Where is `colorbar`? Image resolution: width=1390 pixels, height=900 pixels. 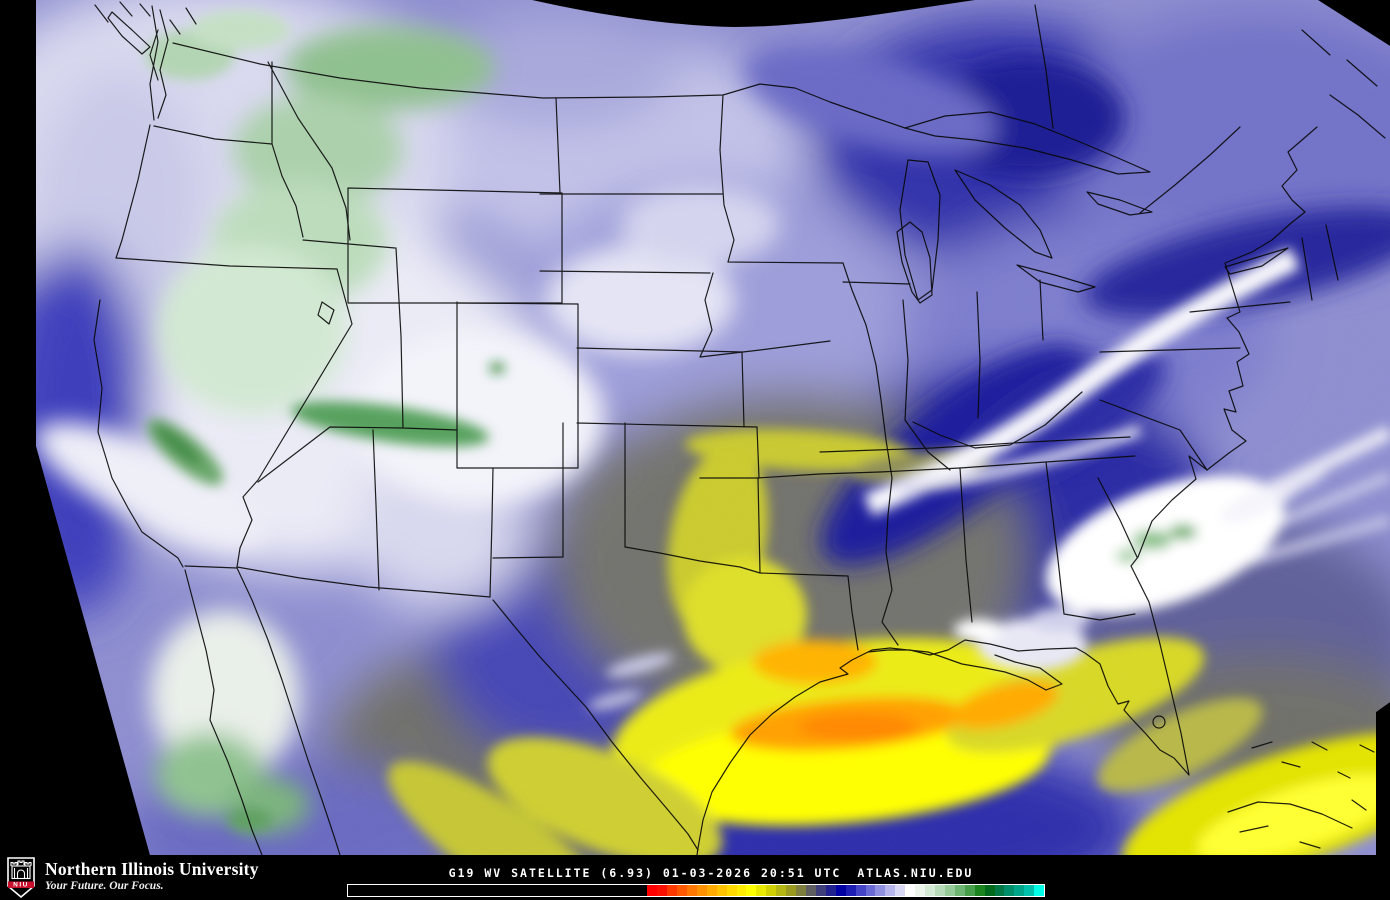
colorbar is located at coordinates (696, 890).